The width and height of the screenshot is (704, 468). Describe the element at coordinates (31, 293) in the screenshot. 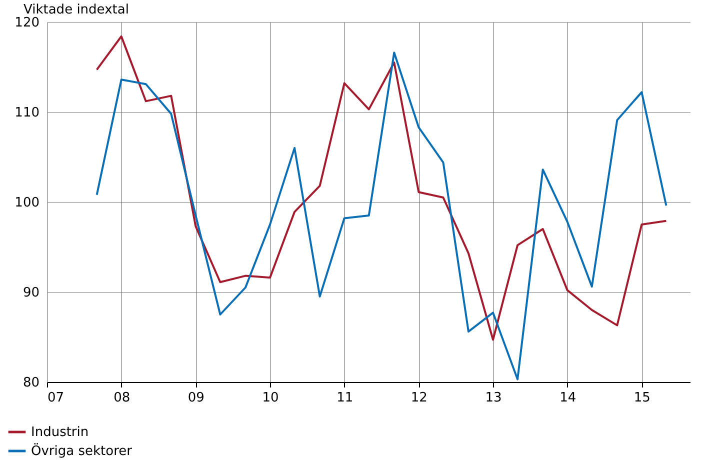

I see `y-tick-label: 90` at that location.